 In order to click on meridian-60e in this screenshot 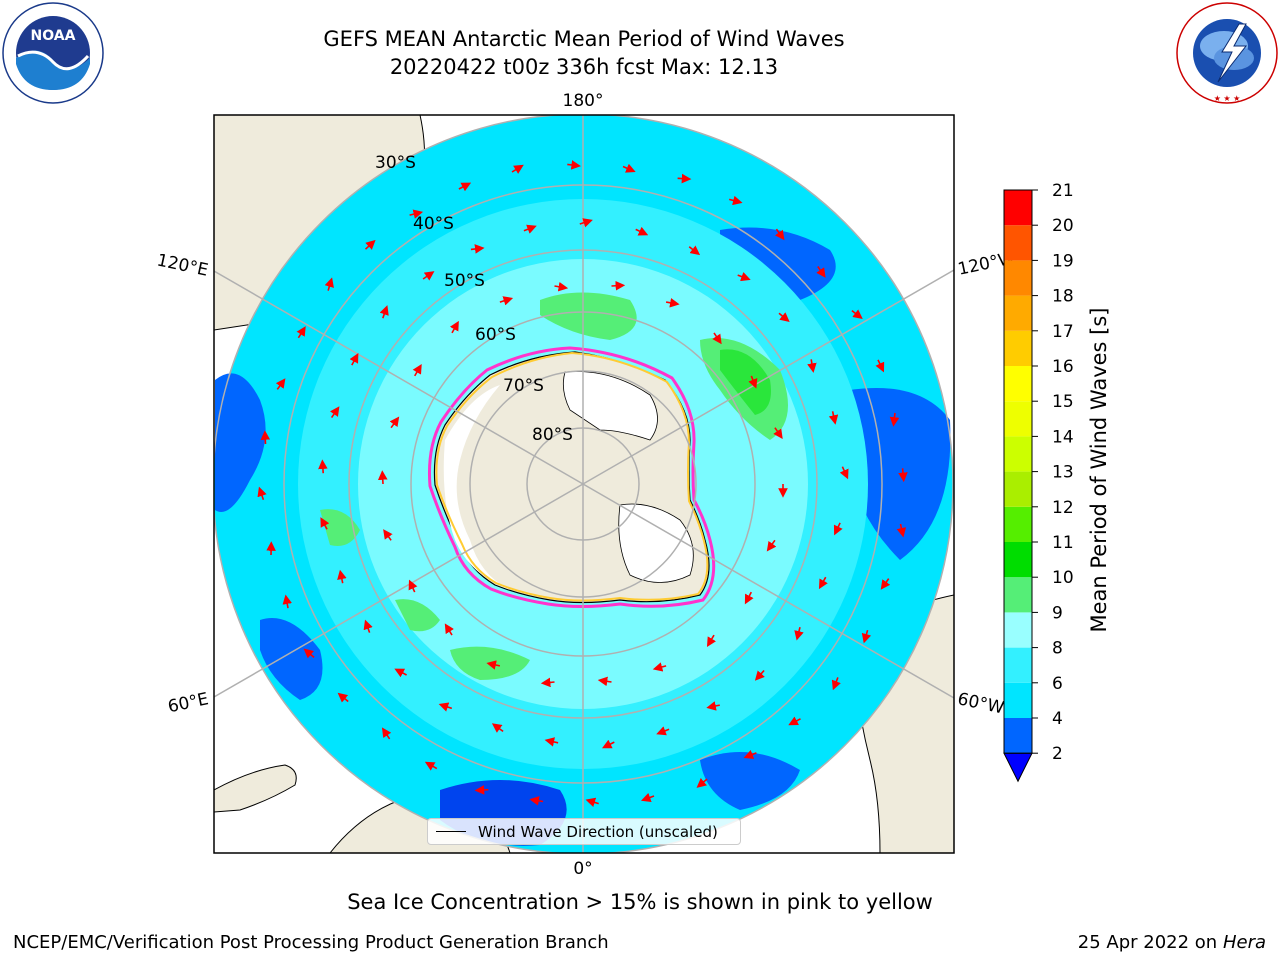, I will do `click(399, 590)`.